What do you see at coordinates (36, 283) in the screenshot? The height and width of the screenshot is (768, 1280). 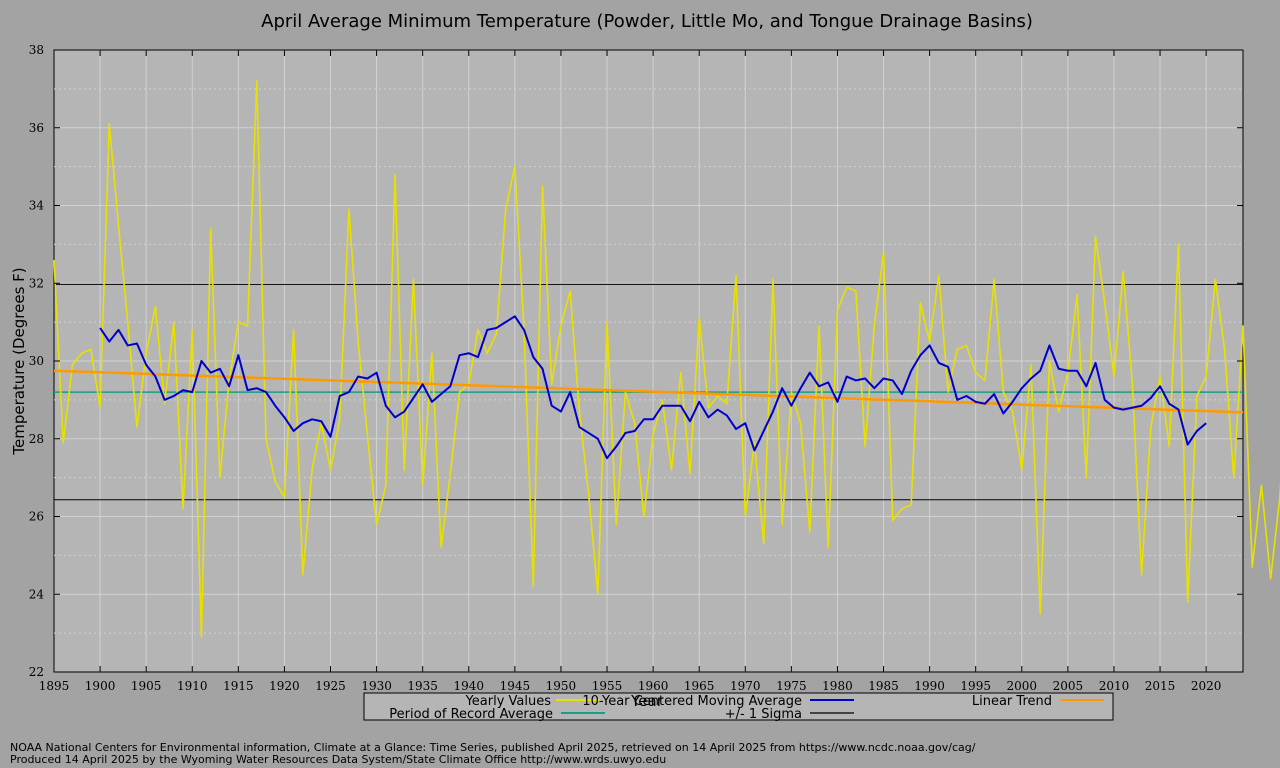 I see `y-tick-label: 32` at bounding box center [36, 283].